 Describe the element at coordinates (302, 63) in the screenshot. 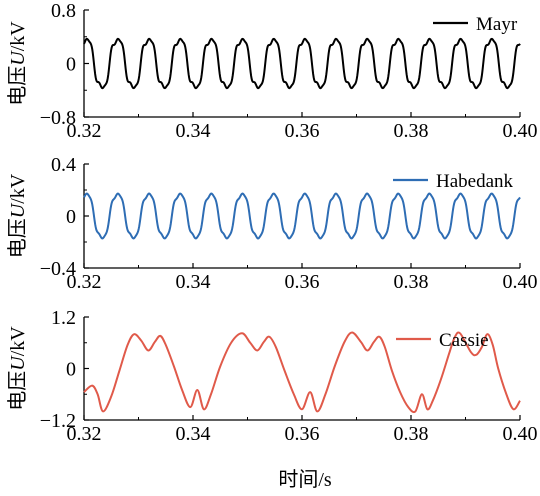

I see `series-line-mayr` at that location.